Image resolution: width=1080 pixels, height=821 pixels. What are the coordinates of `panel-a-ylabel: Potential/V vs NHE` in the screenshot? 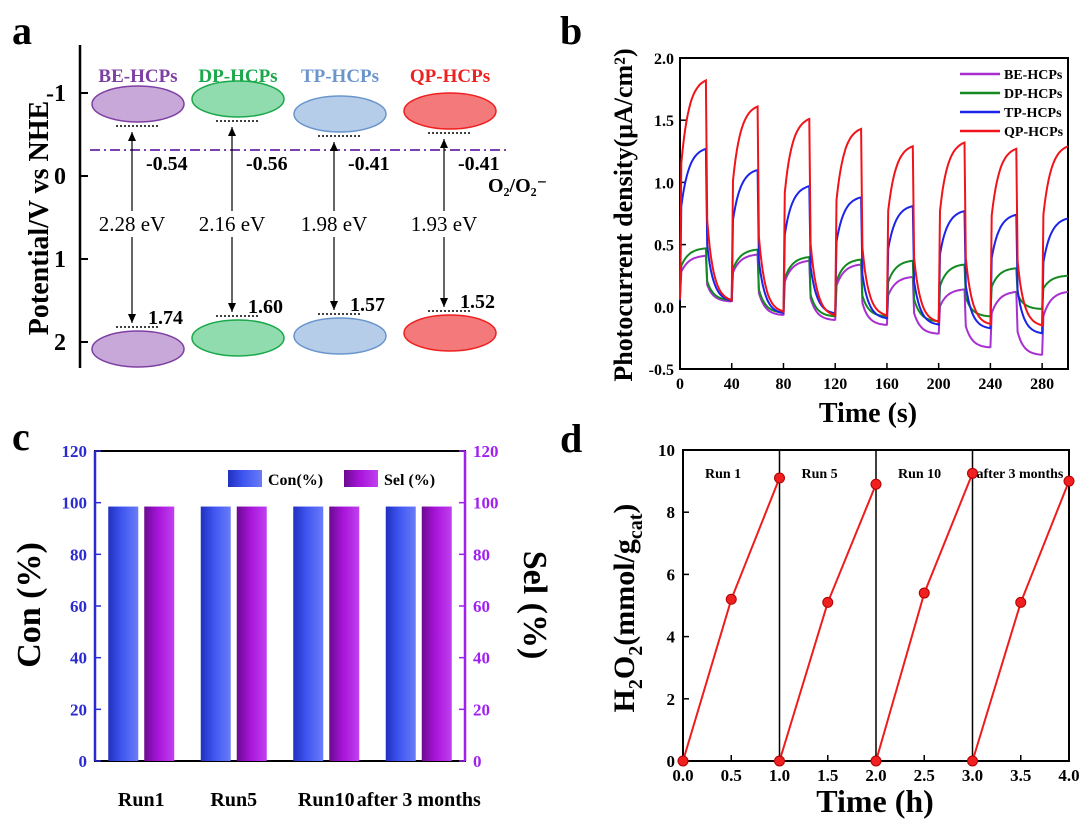 It's located at (39, 218).